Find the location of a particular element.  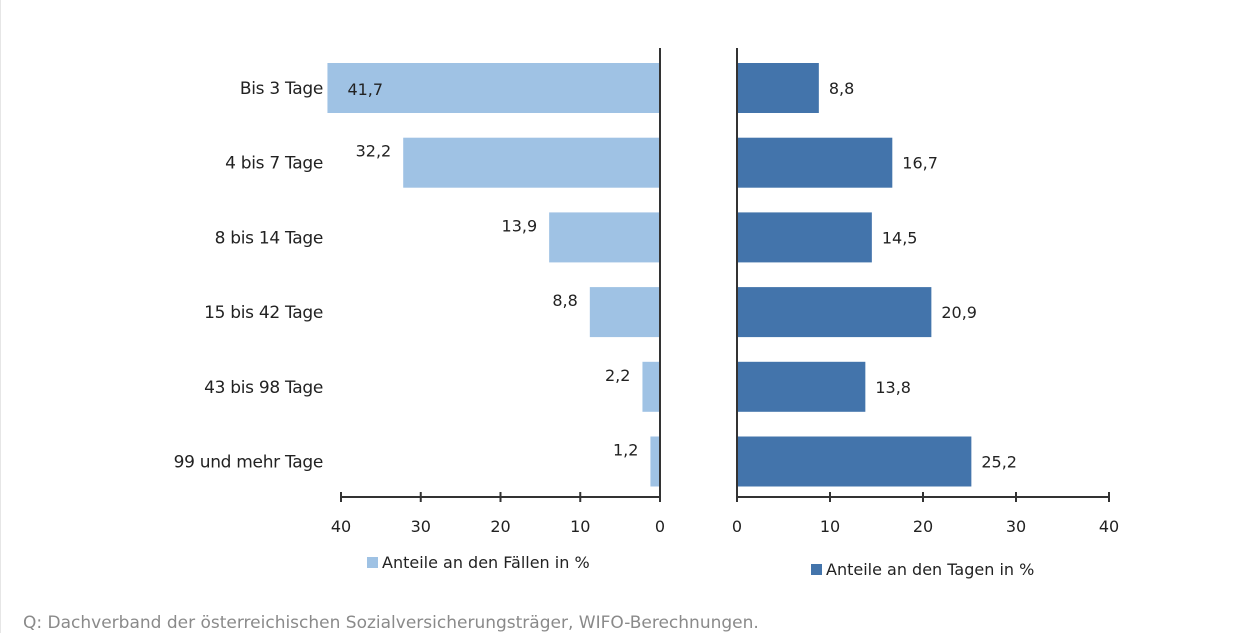

legend-label-days: Anteile an den Tagen in % is located at coordinates (930, 569).